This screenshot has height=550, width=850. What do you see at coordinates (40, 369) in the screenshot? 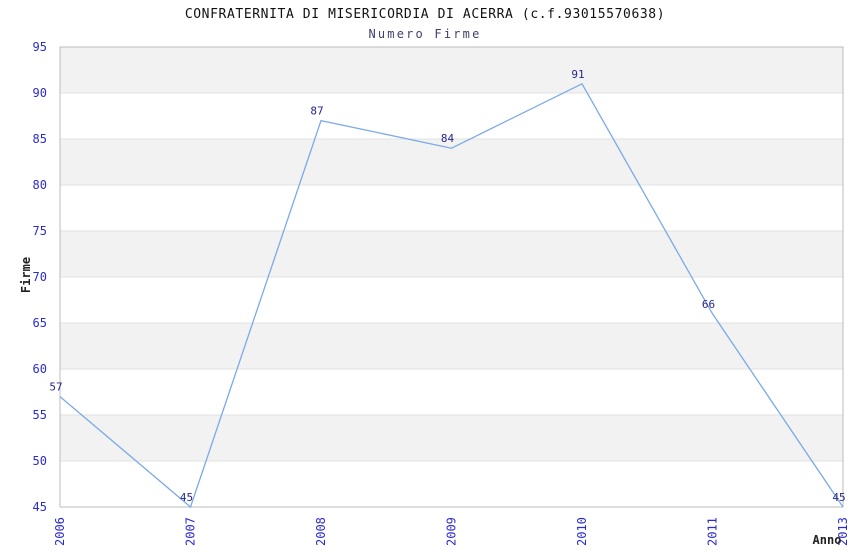
I see `y-tick-label: 60` at bounding box center [40, 369].